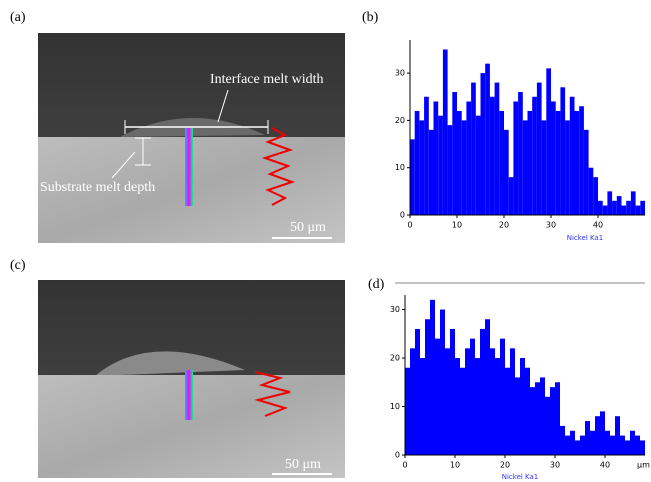  I want to click on panel-label: (b), so click(370, 17).